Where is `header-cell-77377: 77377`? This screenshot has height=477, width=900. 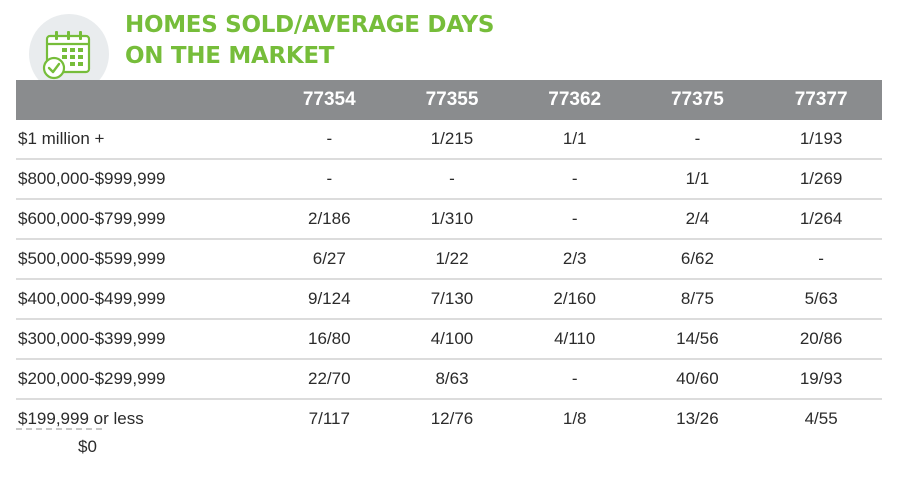
header-cell-77377: 77377 is located at coordinates (821, 99).